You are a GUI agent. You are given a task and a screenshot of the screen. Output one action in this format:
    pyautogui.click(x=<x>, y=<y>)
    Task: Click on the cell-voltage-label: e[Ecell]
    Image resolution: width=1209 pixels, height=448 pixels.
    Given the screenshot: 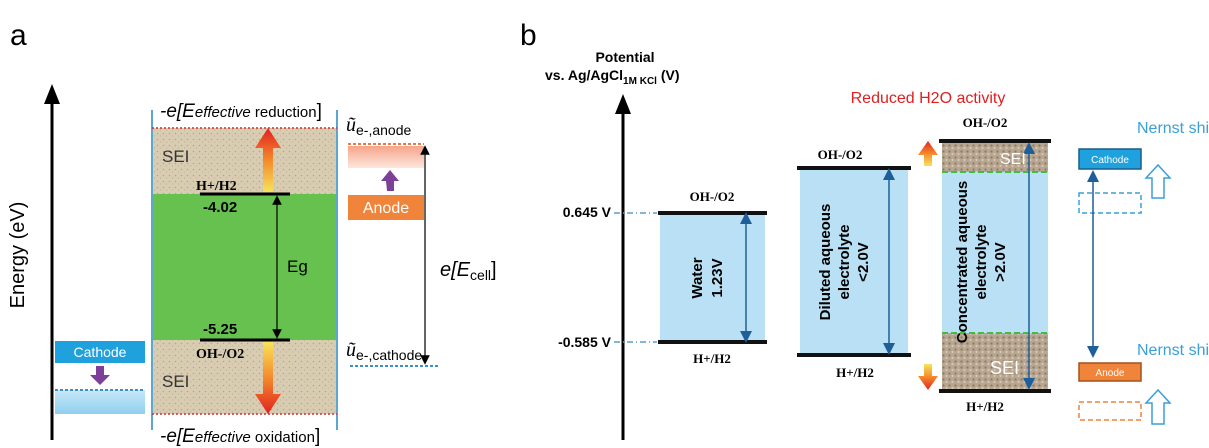 What is the action you would take?
    pyautogui.click(x=468, y=271)
    